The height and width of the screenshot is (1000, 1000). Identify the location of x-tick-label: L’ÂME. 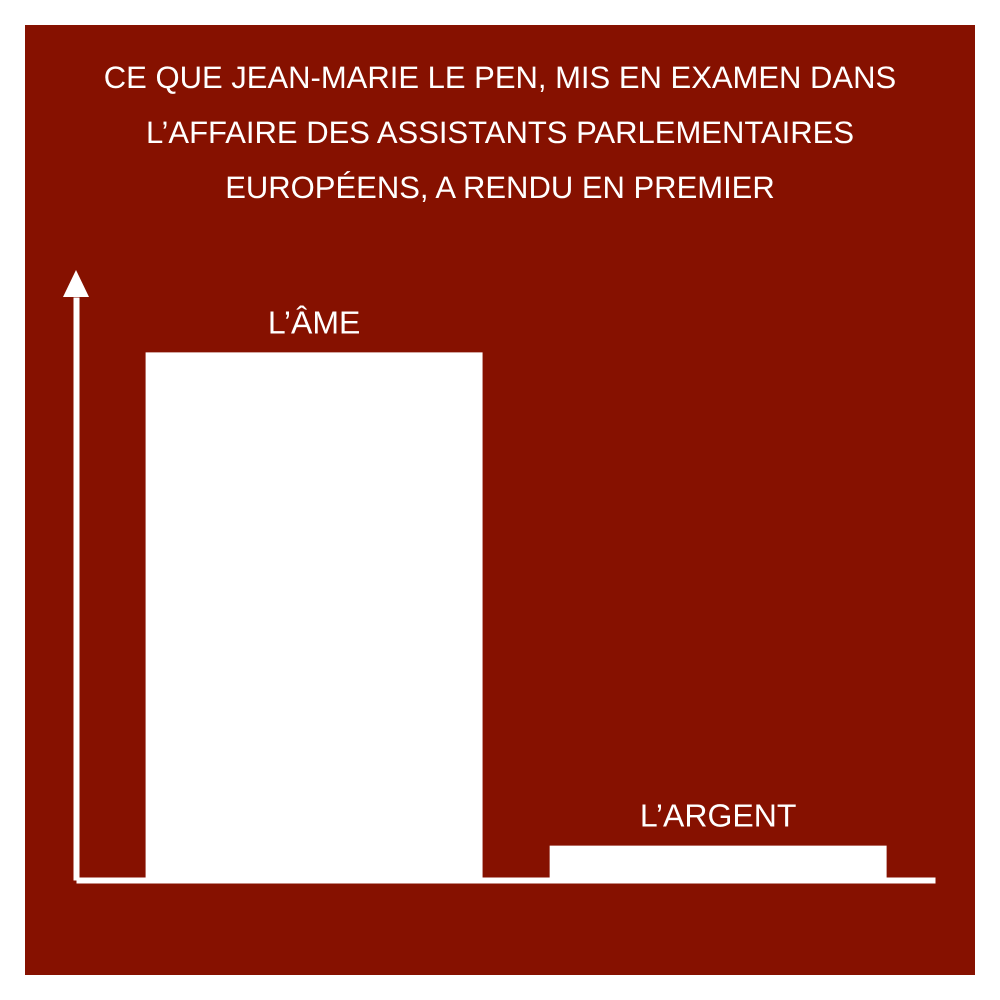
(314, 322).